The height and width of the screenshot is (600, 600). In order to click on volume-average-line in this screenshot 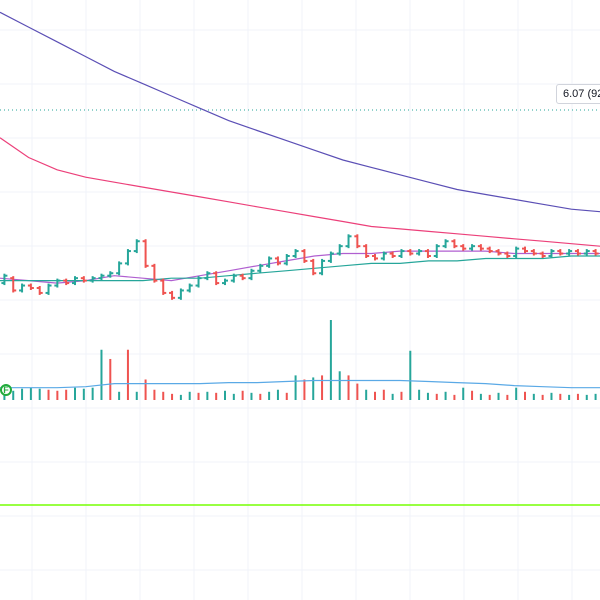, I will do `click(300, 384)`.